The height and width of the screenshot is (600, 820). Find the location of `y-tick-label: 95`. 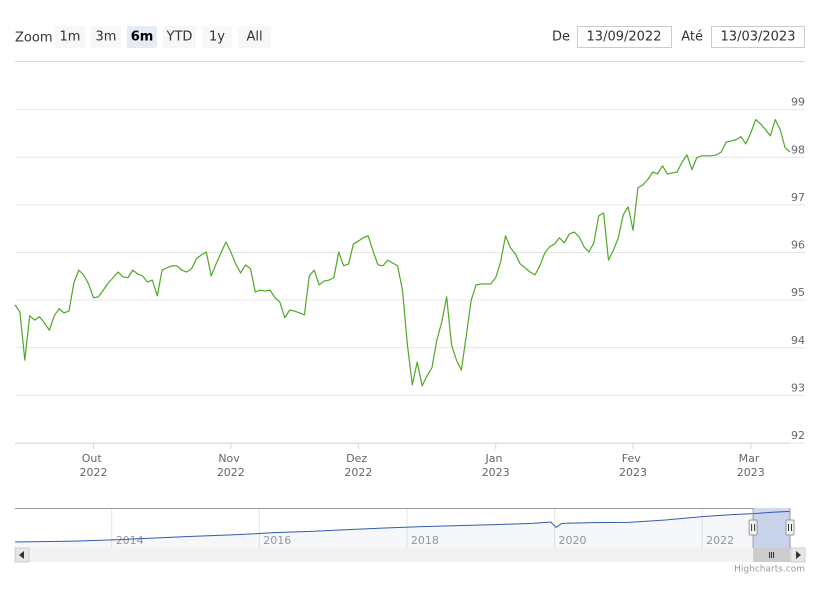

y-tick-label: 95 is located at coordinates (798, 292).